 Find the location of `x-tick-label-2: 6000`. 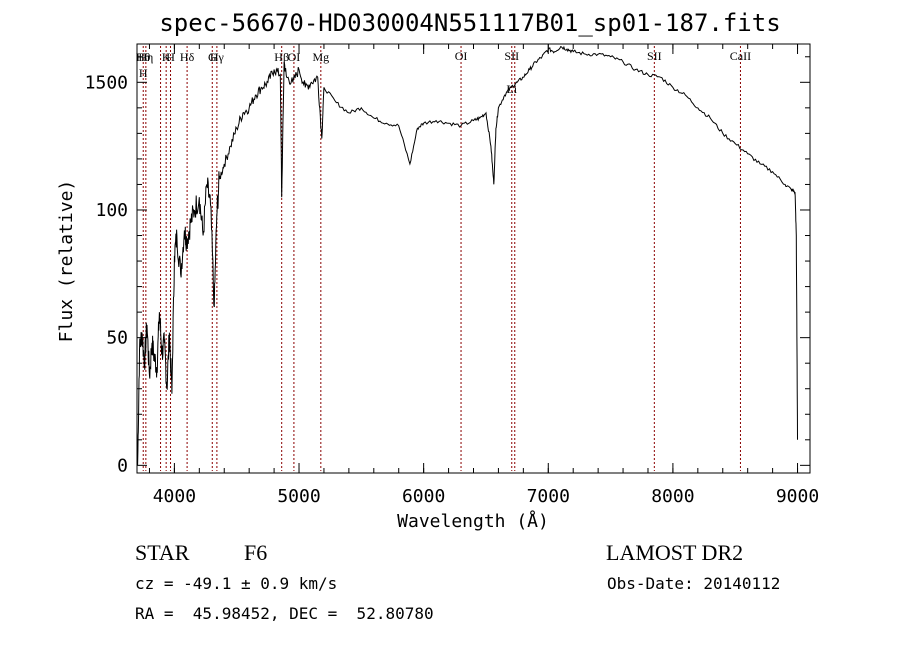

x-tick-label-2: 6000 is located at coordinates (423, 496).